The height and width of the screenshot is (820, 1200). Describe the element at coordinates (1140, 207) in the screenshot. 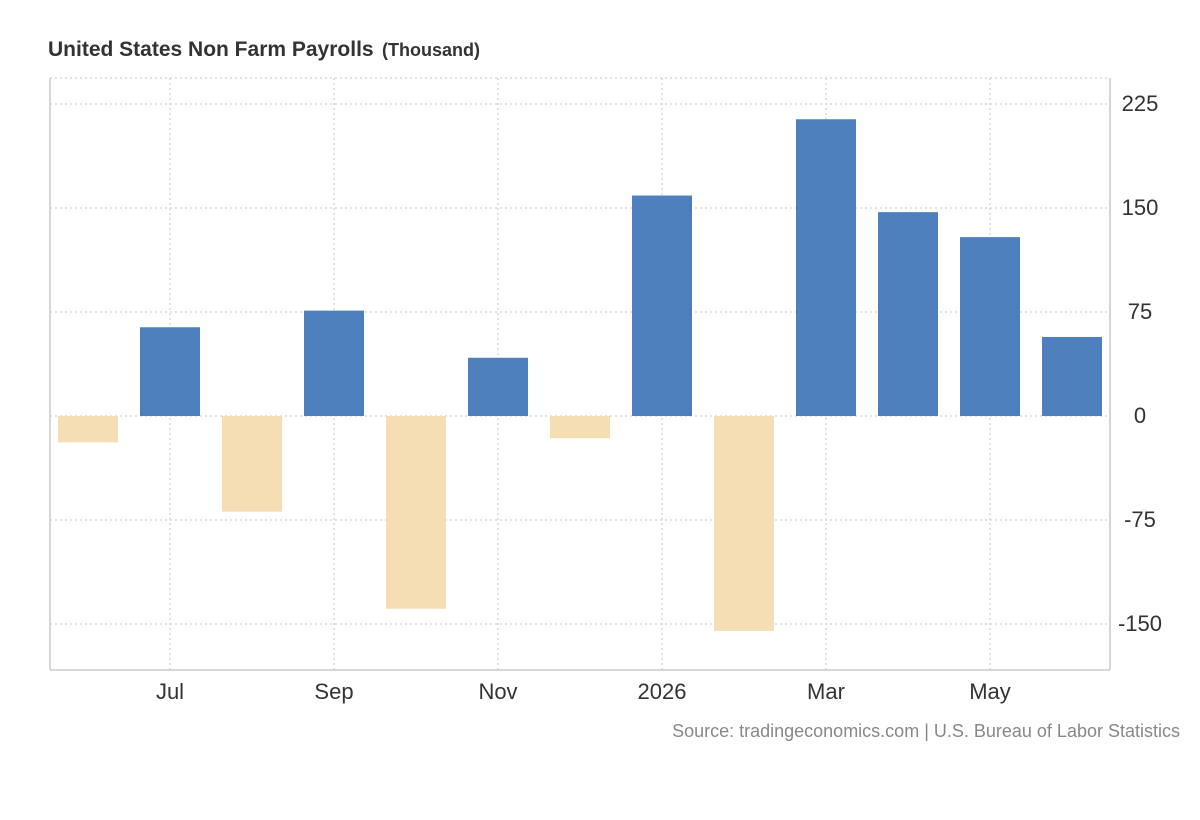

I see `y-tick-label: 150` at that location.